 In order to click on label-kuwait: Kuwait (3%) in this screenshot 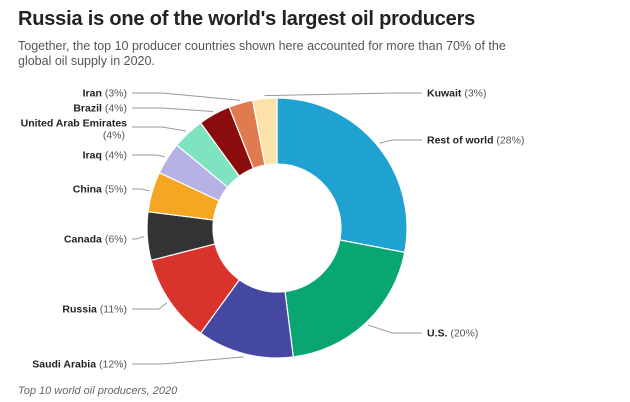, I will do `click(457, 94)`.